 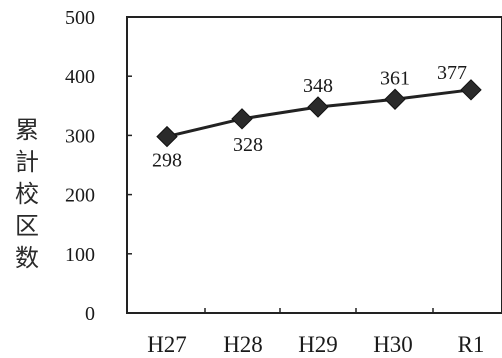 I want to click on data-label: 348, so click(x=318, y=86).